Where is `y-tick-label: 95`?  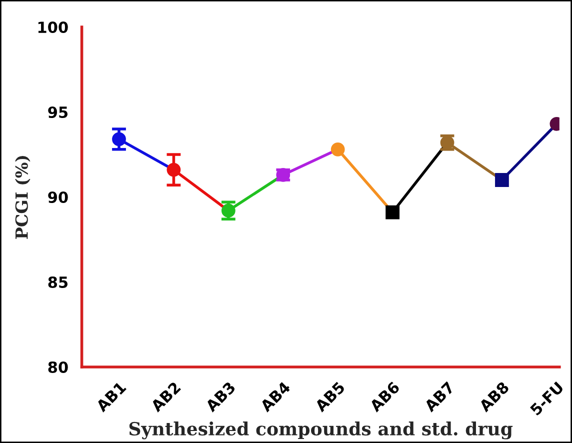 y-tick-label: 95 is located at coordinates (58, 112).